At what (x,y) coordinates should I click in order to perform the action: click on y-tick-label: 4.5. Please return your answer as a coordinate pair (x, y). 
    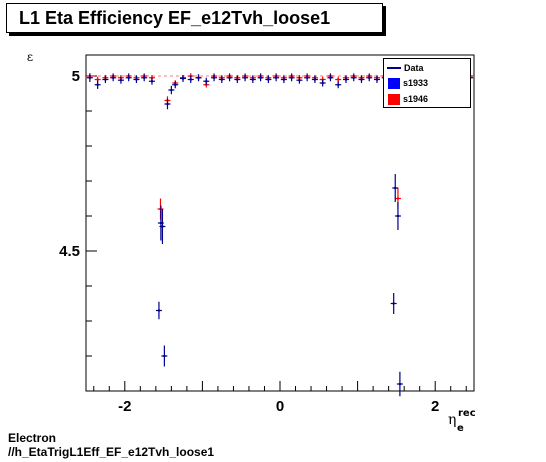
    Looking at the image, I should click on (69, 251).